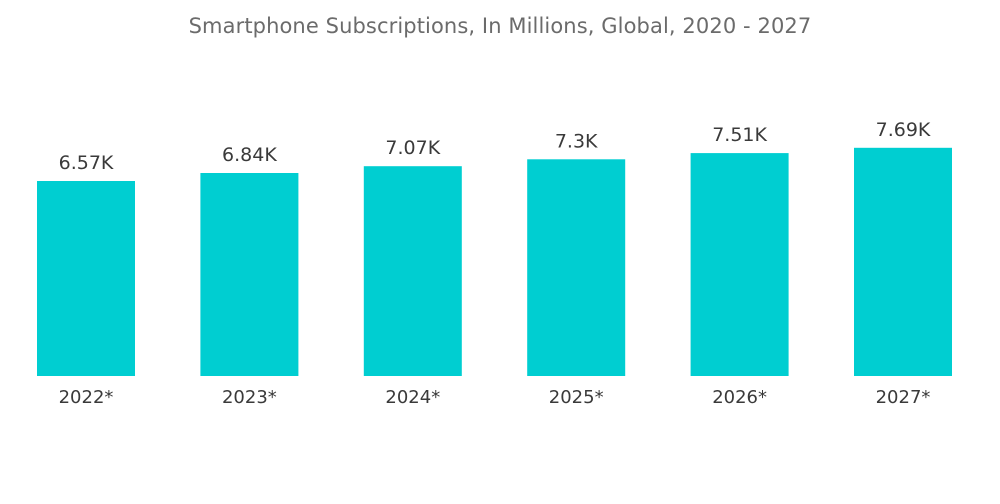  What do you see at coordinates (739, 264) in the screenshot?
I see `bar-2026` at bounding box center [739, 264].